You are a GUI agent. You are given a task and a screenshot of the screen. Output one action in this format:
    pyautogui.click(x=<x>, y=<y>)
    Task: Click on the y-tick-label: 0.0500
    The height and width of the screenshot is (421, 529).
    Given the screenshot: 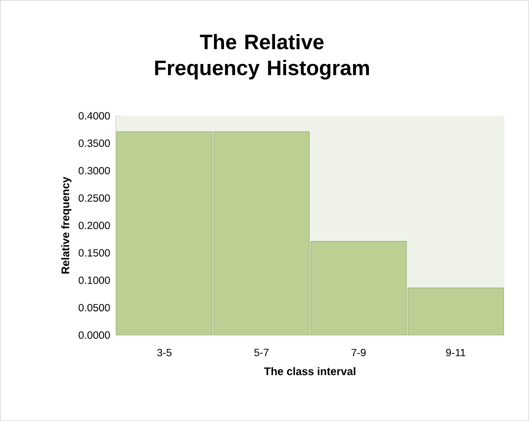 What is the action you would take?
    pyautogui.click(x=94, y=308)
    